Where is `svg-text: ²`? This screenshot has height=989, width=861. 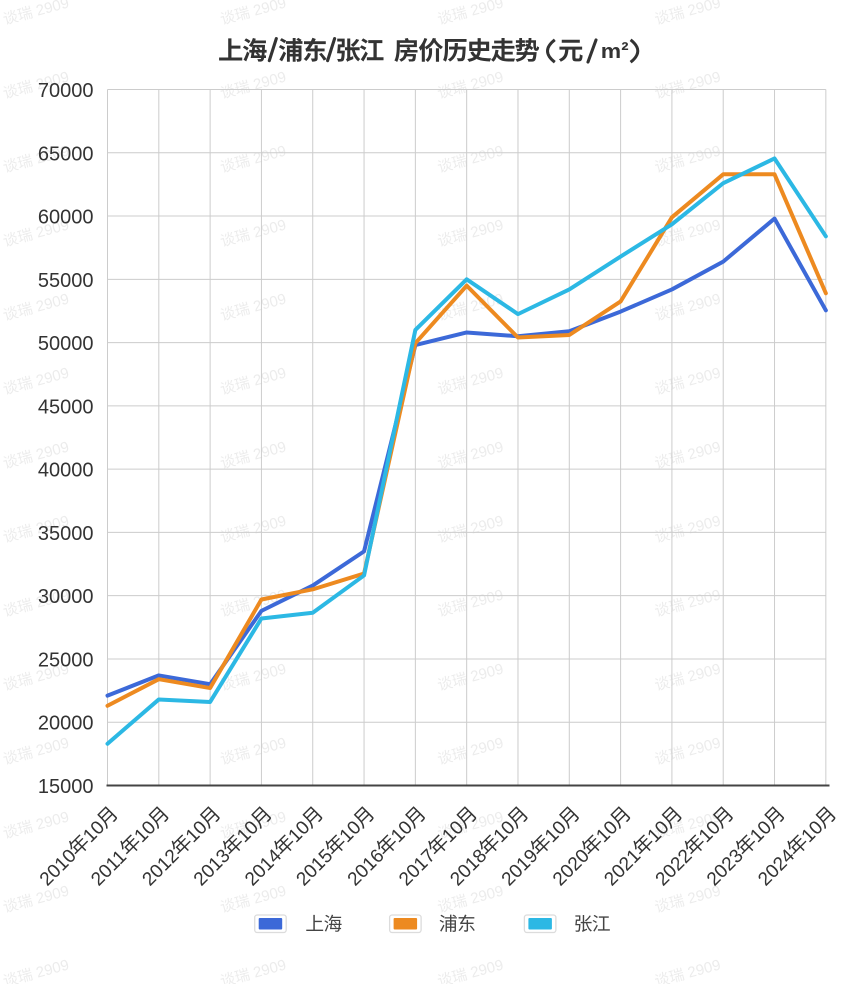
svg-text: ² is located at coordinates (624, 50).